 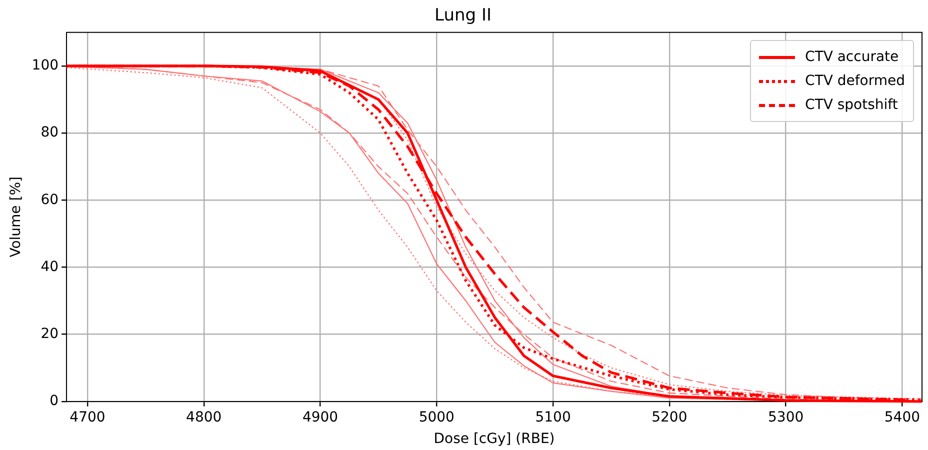 I want to click on y-tick-label: 0, so click(x=54, y=401).